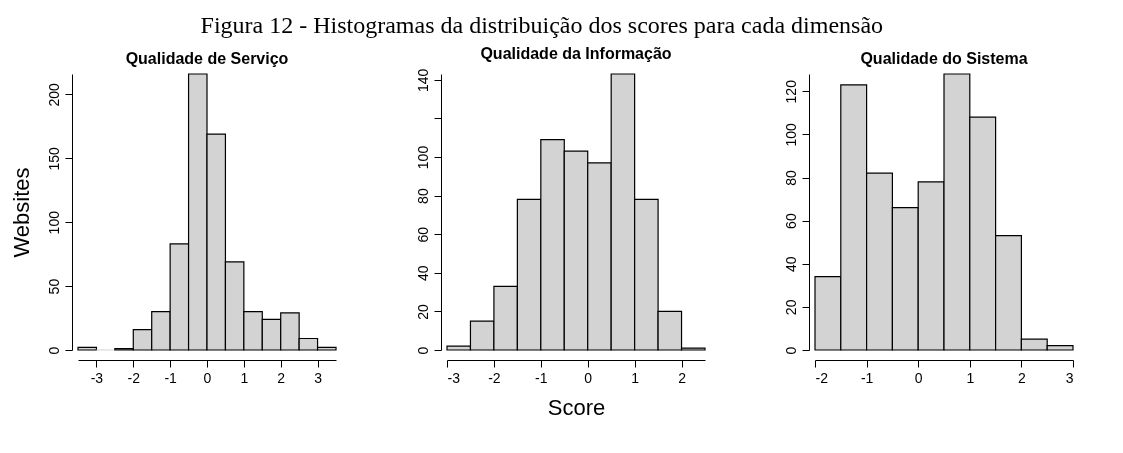 This screenshot has height=453, width=1123. I want to click on y-tick-label: 200, so click(53, 95).